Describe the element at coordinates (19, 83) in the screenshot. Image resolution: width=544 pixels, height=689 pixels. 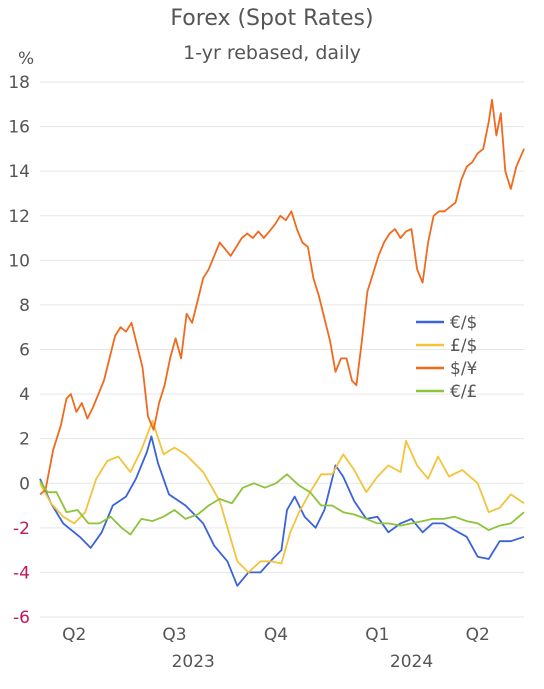
I see `y-tick-label: 18` at that location.